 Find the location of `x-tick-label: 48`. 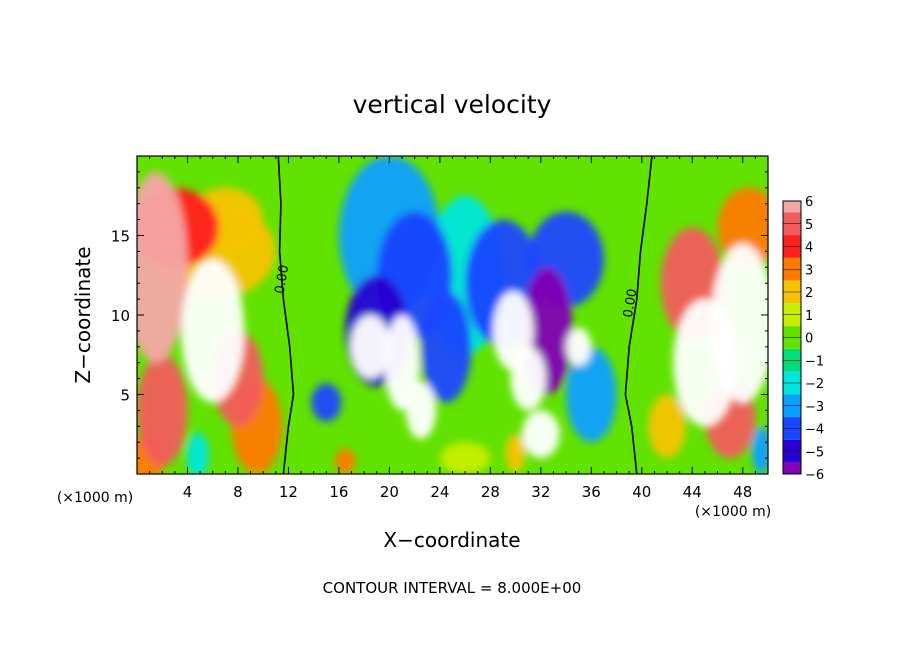

x-tick-label: 48 is located at coordinates (742, 492).